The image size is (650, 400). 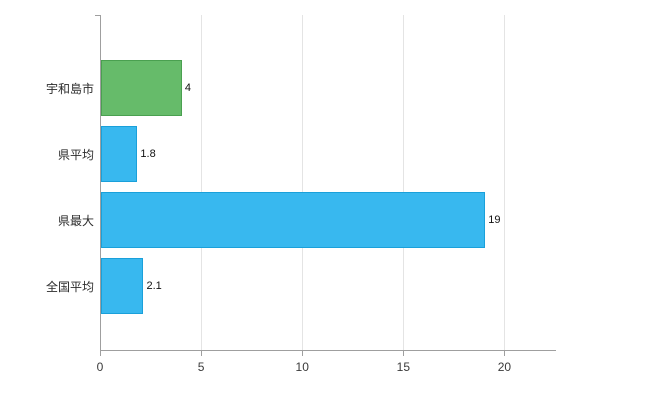 What do you see at coordinates (504, 367) in the screenshot?
I see `x-axis-tick-label: 20` at bounding box center [504, 367].